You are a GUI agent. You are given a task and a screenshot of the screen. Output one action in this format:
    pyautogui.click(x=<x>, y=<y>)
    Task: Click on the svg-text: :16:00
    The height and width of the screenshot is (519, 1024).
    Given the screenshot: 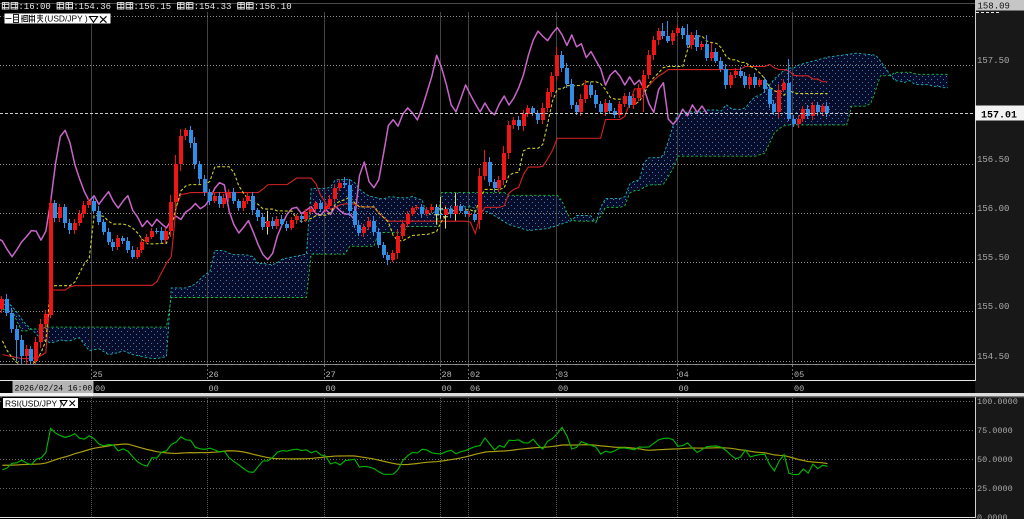 What is the action you would take?
    pyautogui.click(x=34, y=7)
    